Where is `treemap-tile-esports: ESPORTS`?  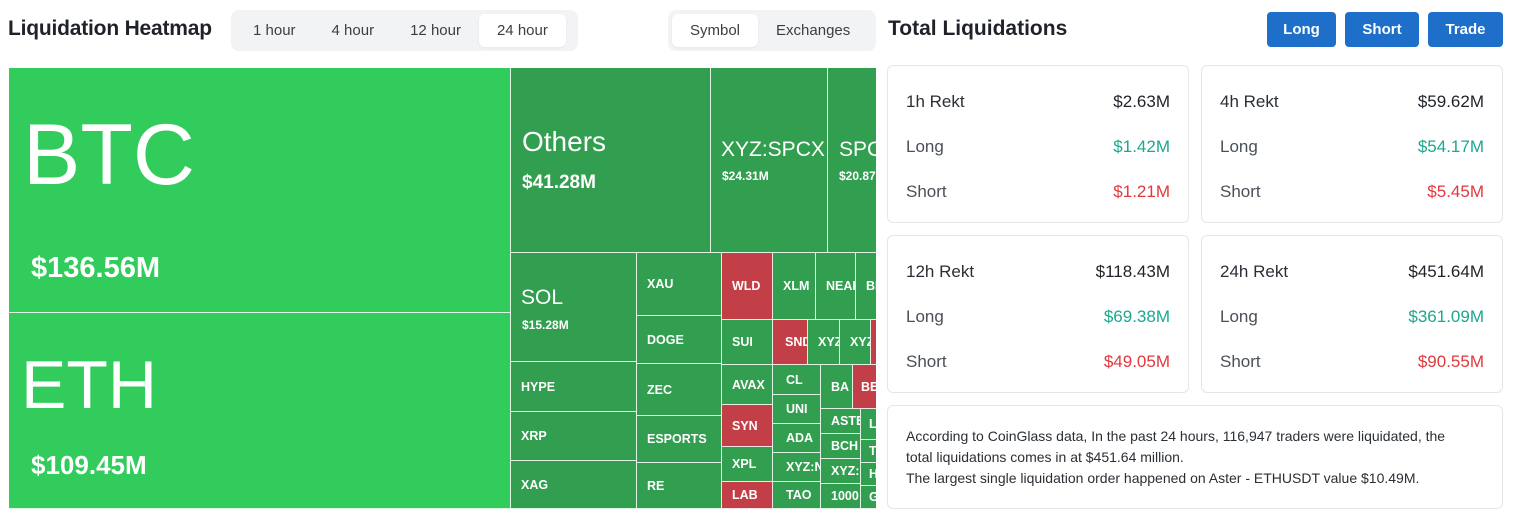 treemap-tile-esports: ESPORTS is located at coordinates (679, 439).